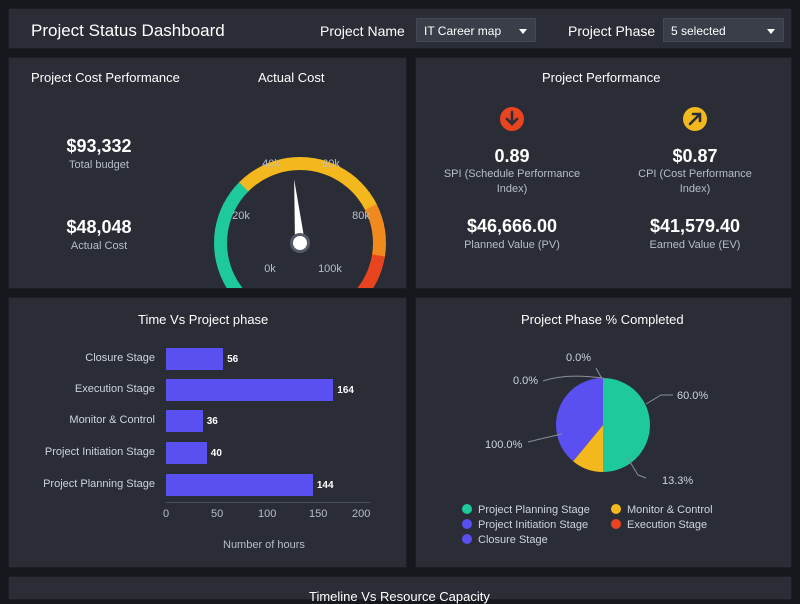  Describe the element at coordinates (723, 30) in the screenshot. I see `project-phase-select: 5 selected` at that location.